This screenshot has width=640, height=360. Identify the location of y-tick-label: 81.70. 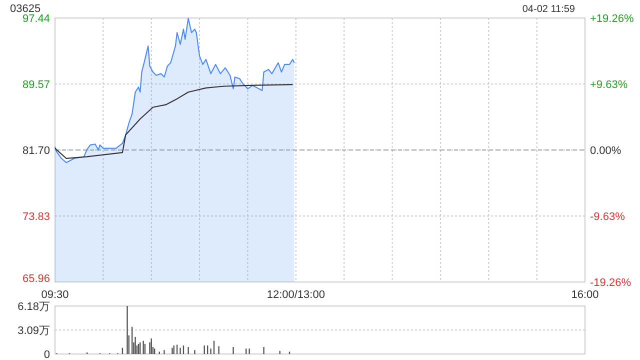
(36, 151).